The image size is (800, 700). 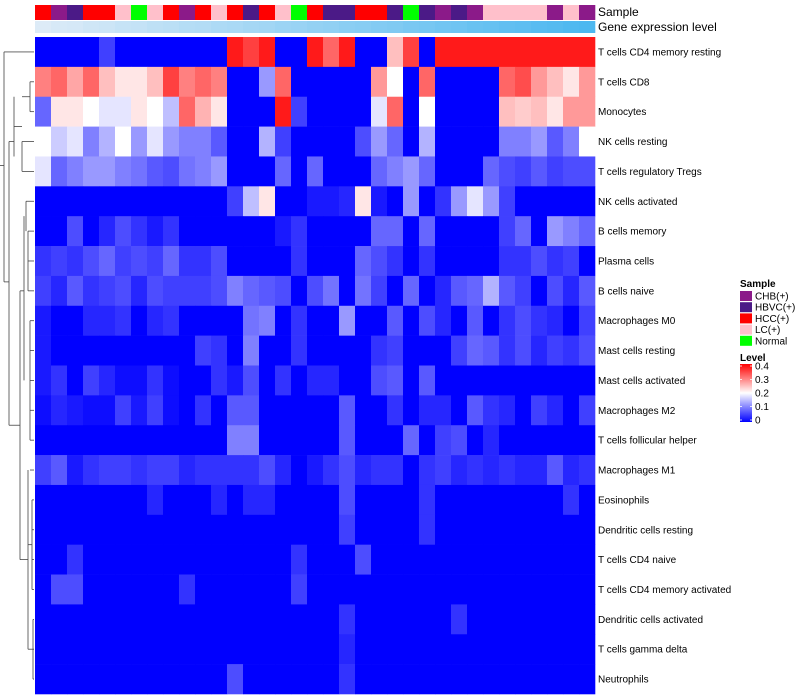 What do you see at coordinates (775, 308) in the screenshot?
I see `legend-label: HBVC(+)` at bounding box center [775, 308].